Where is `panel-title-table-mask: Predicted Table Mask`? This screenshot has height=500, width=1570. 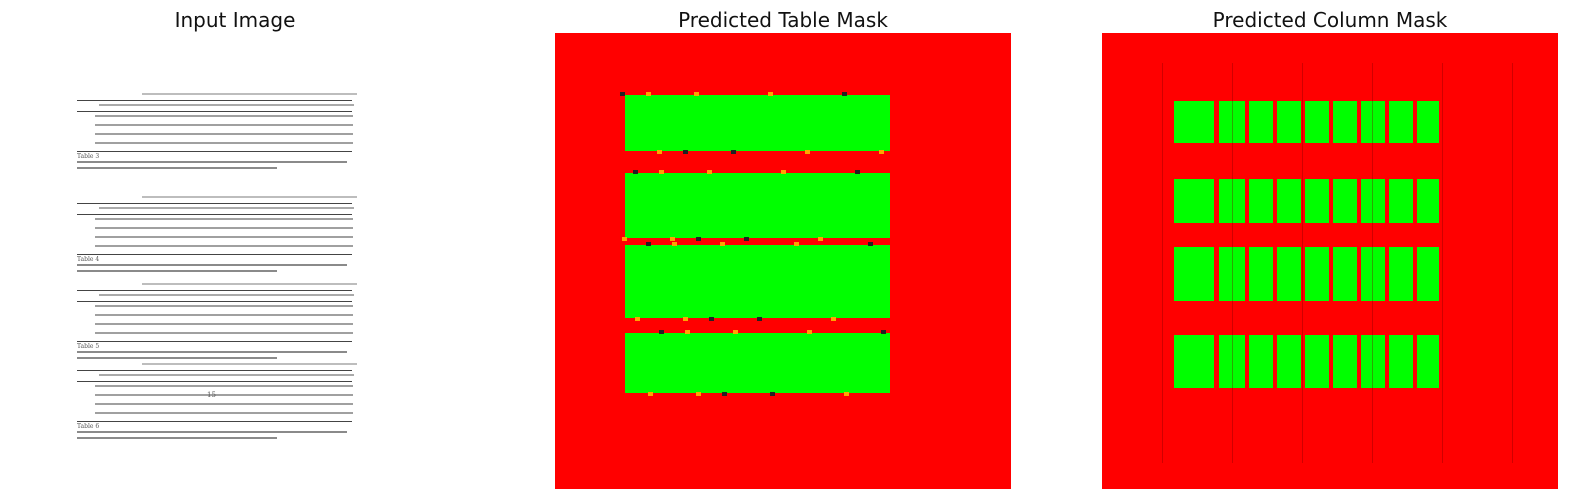 panel-title-table-mask: Predicted Table Mask is located at coordinates (783, 20).